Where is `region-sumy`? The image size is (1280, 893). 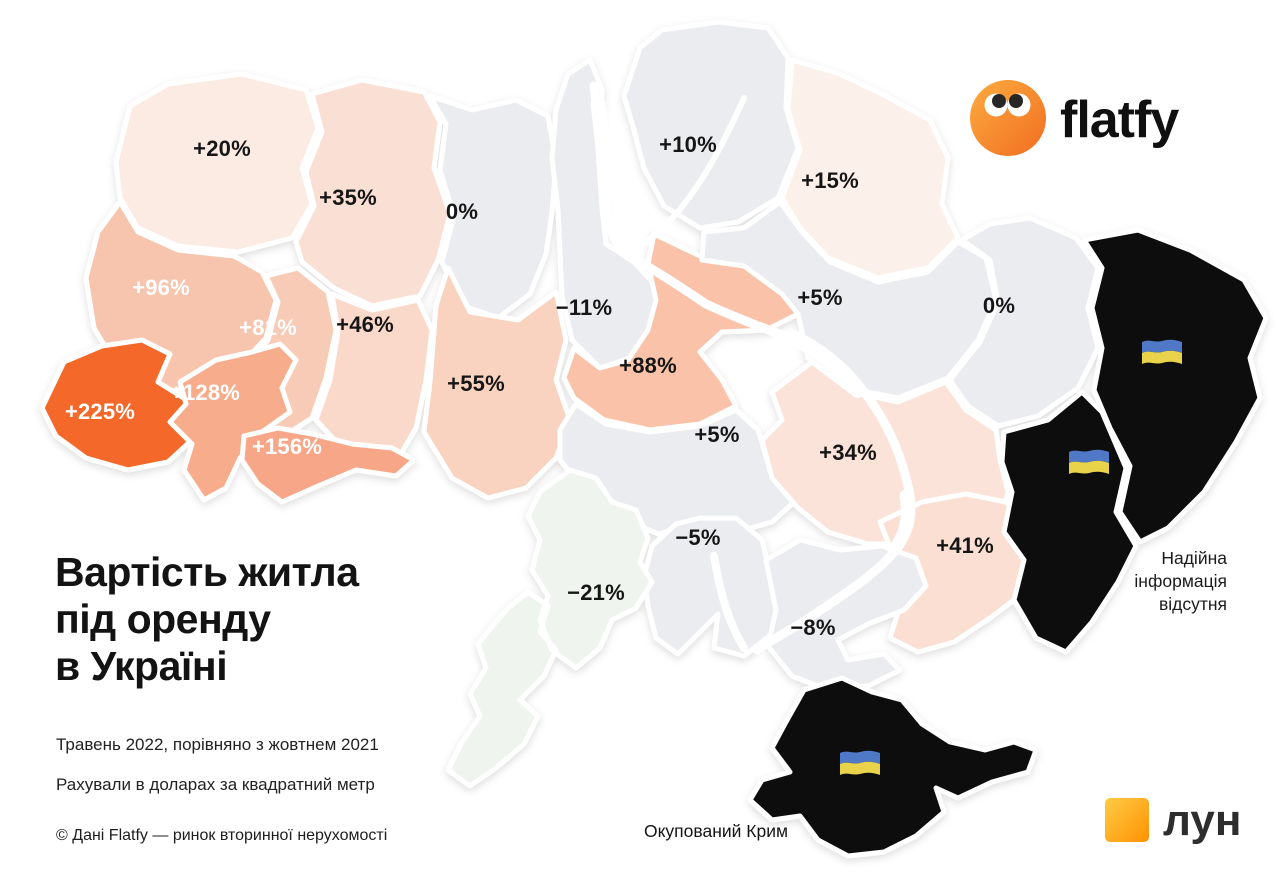
region-sumy is located at coordinates (870, 169).